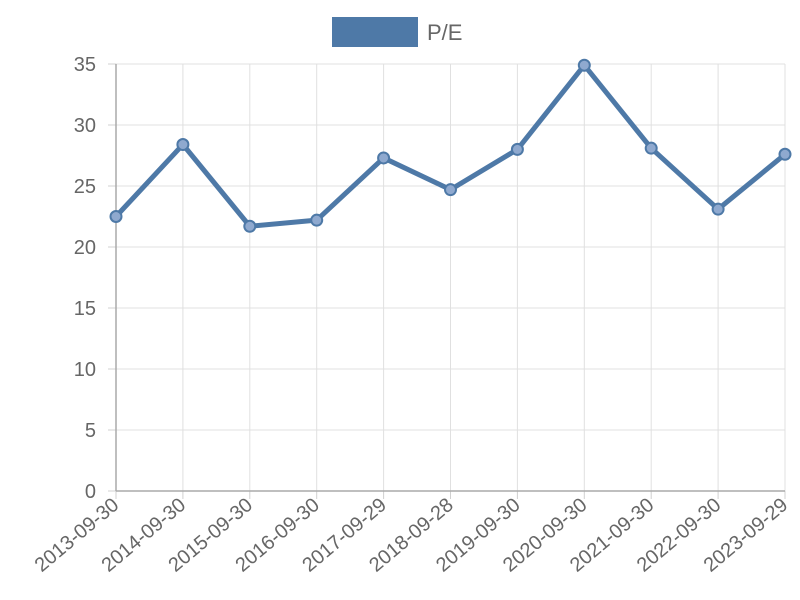 The width and height of the screenshot is (800, 600). Describe the element at coordinates (90, 492) in the screenshot. I see `y-tick-label: 0` at that location.